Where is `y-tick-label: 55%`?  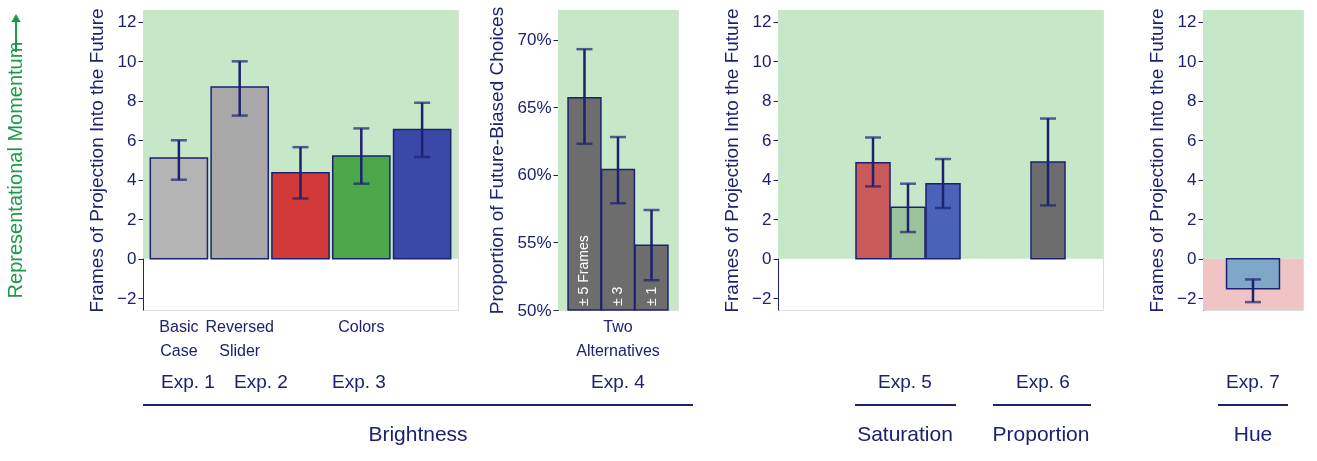
y-tick-label: 55% is located at coordinates (534, 242).